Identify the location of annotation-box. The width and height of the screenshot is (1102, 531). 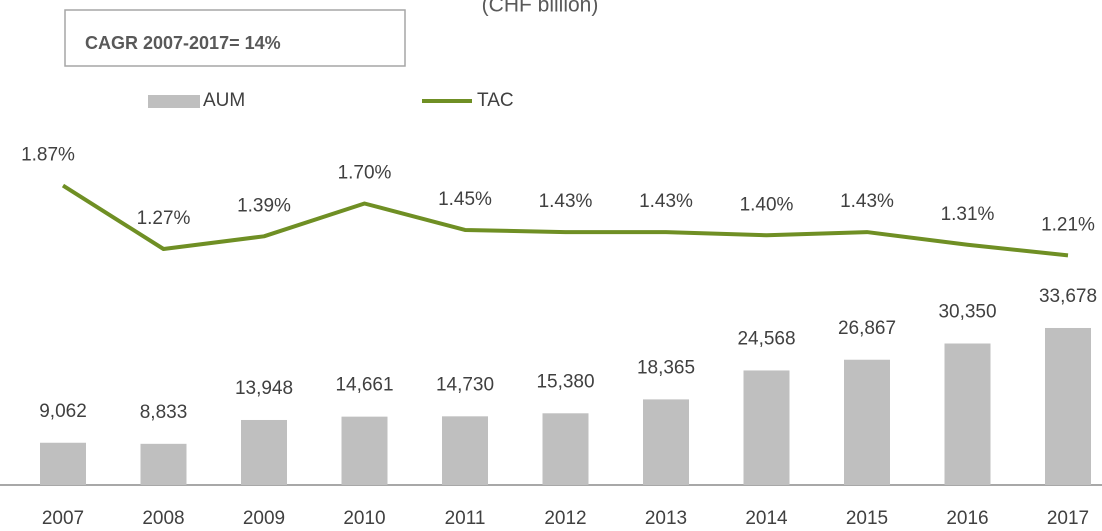
(235, 38).